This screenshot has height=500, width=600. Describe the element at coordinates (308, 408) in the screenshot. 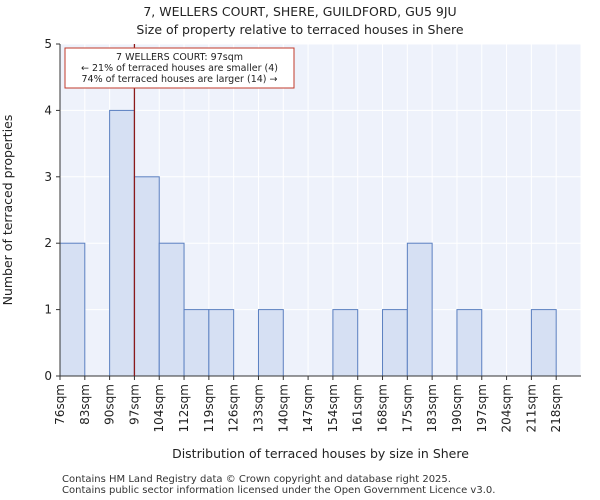

I see `x-tick-label: 147sqm` at that location.